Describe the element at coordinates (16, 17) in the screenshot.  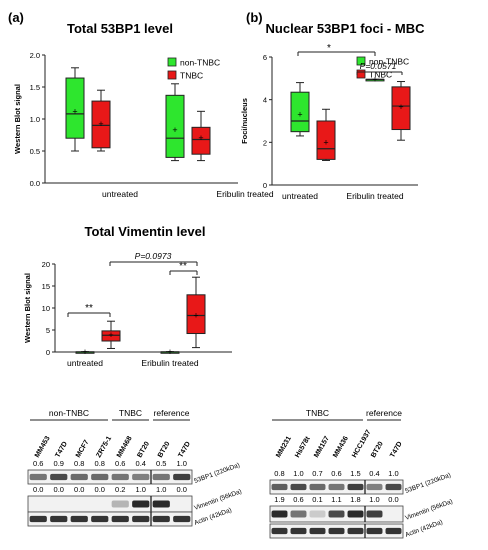
I see `panel-label-a: (a)` at that location.